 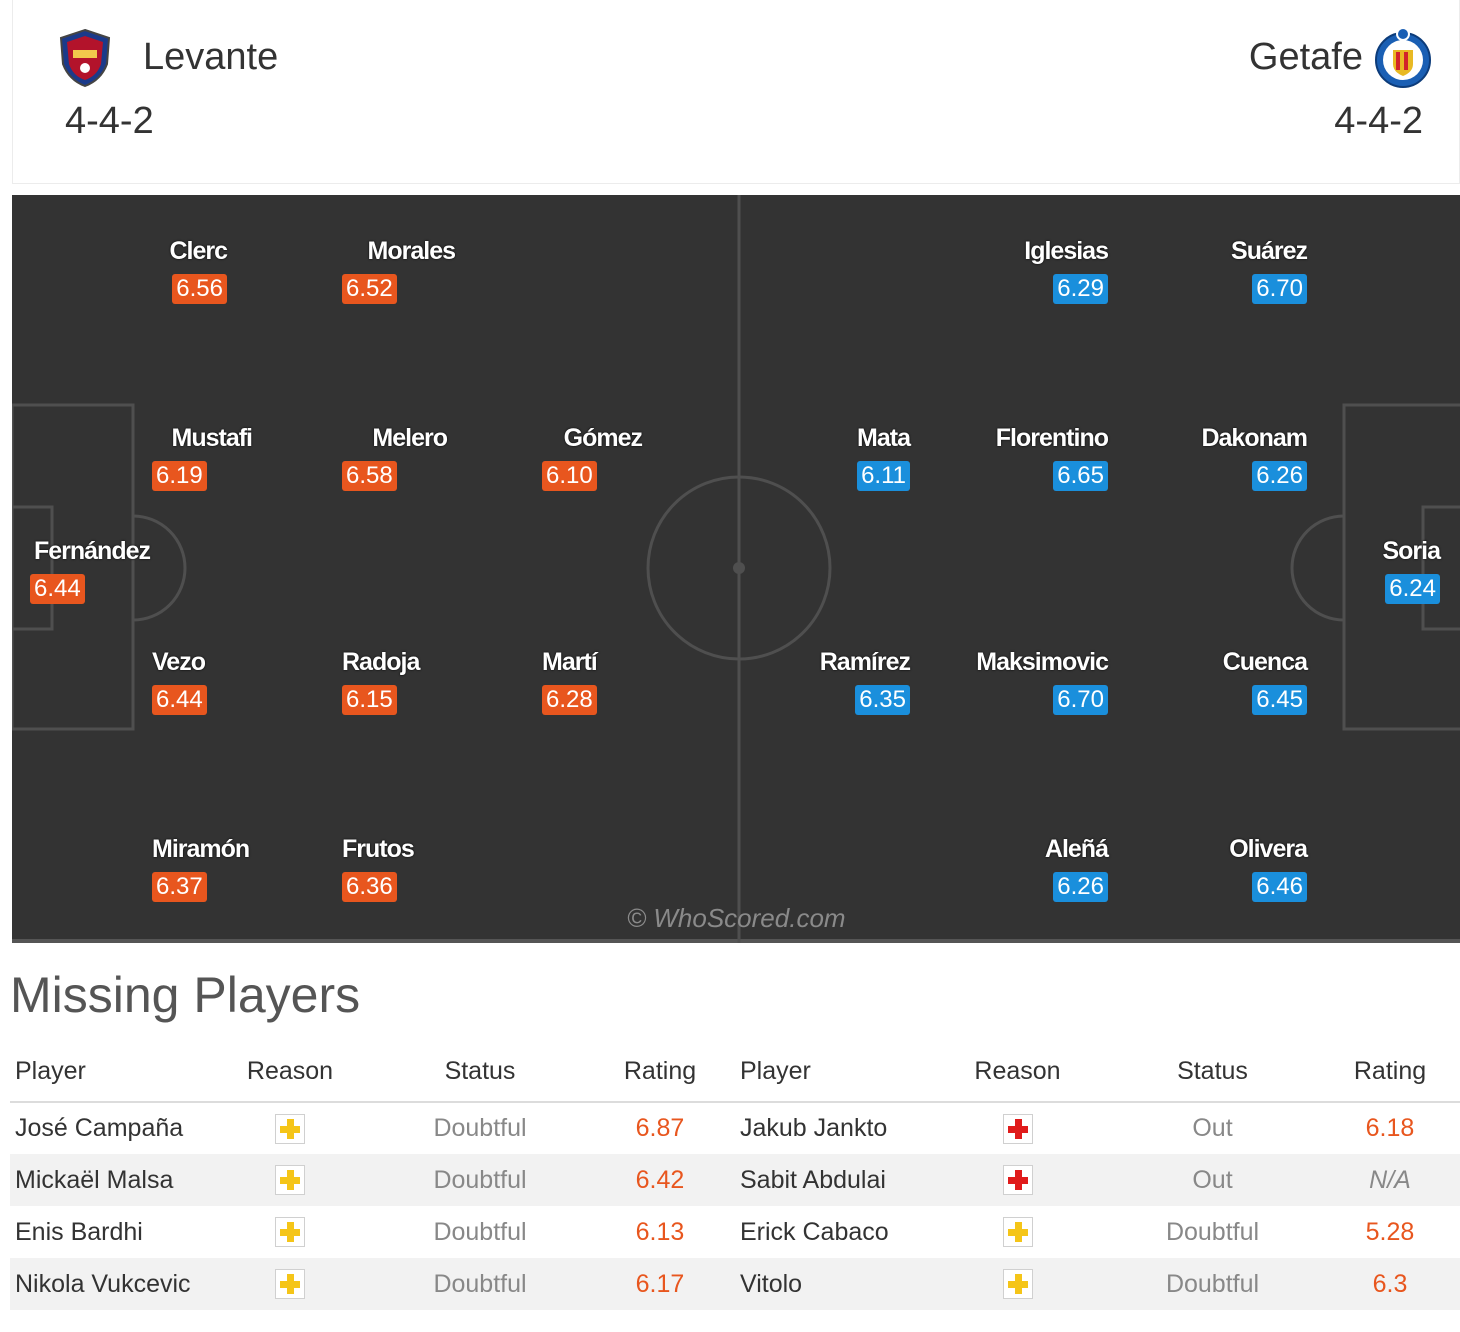 I want to click on home-missing-player: Enis Bardhi, so click(x=79, y=1231).